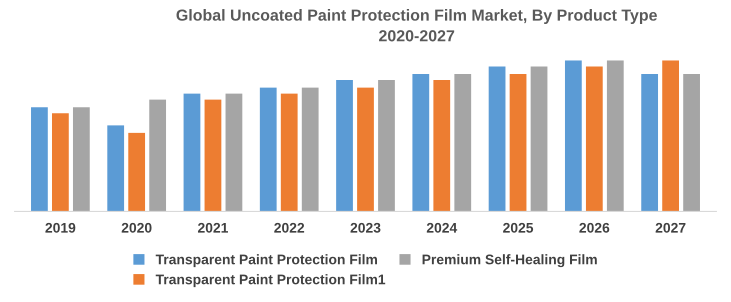 The image size is (731, 302). I want to click on legend-label: Premium Self-Healing Film, so click(509, 261).